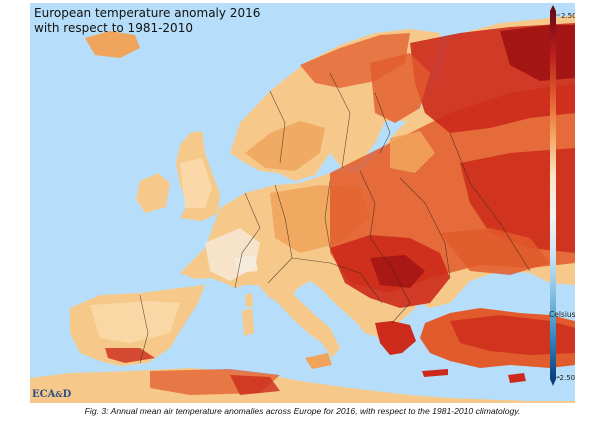 The height and width of the screenshot is (425, 605). Describe the element at coordinates (400, 88) in the screenshot. I see `anomaly-finland` at that location.